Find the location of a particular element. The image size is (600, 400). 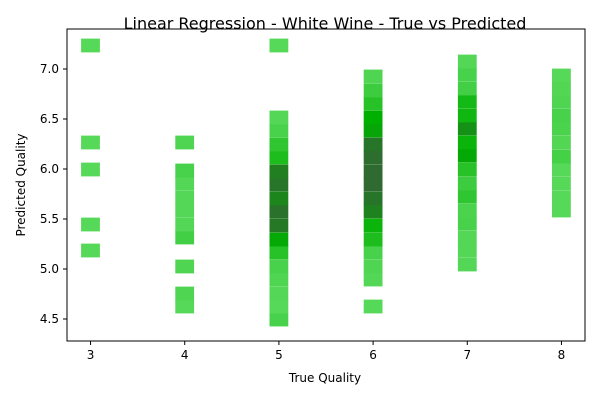

x-tick-label: 5 is located at coordinates (279, 355).